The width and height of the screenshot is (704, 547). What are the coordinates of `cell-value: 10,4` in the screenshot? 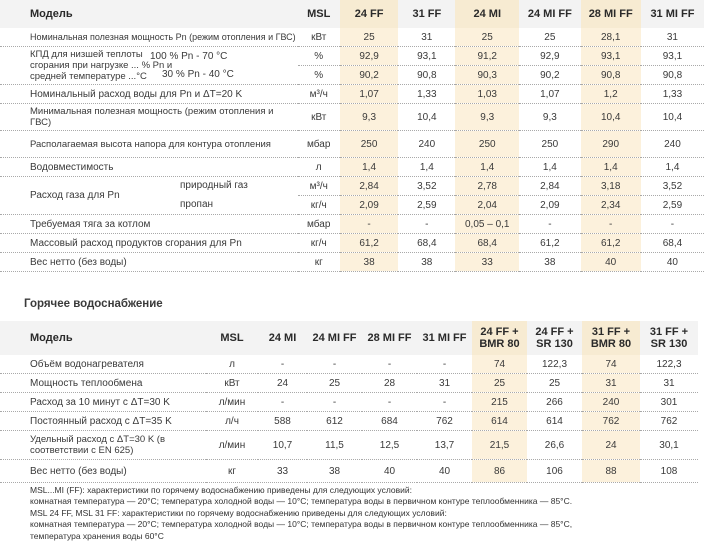 It's located at (610, 117).